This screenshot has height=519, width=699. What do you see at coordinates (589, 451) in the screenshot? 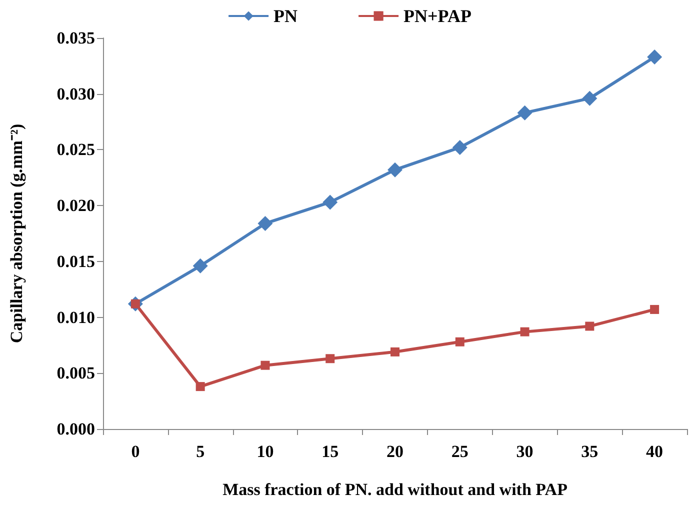
I see `x-tick-label: 35` at bounding box center [589, 451].